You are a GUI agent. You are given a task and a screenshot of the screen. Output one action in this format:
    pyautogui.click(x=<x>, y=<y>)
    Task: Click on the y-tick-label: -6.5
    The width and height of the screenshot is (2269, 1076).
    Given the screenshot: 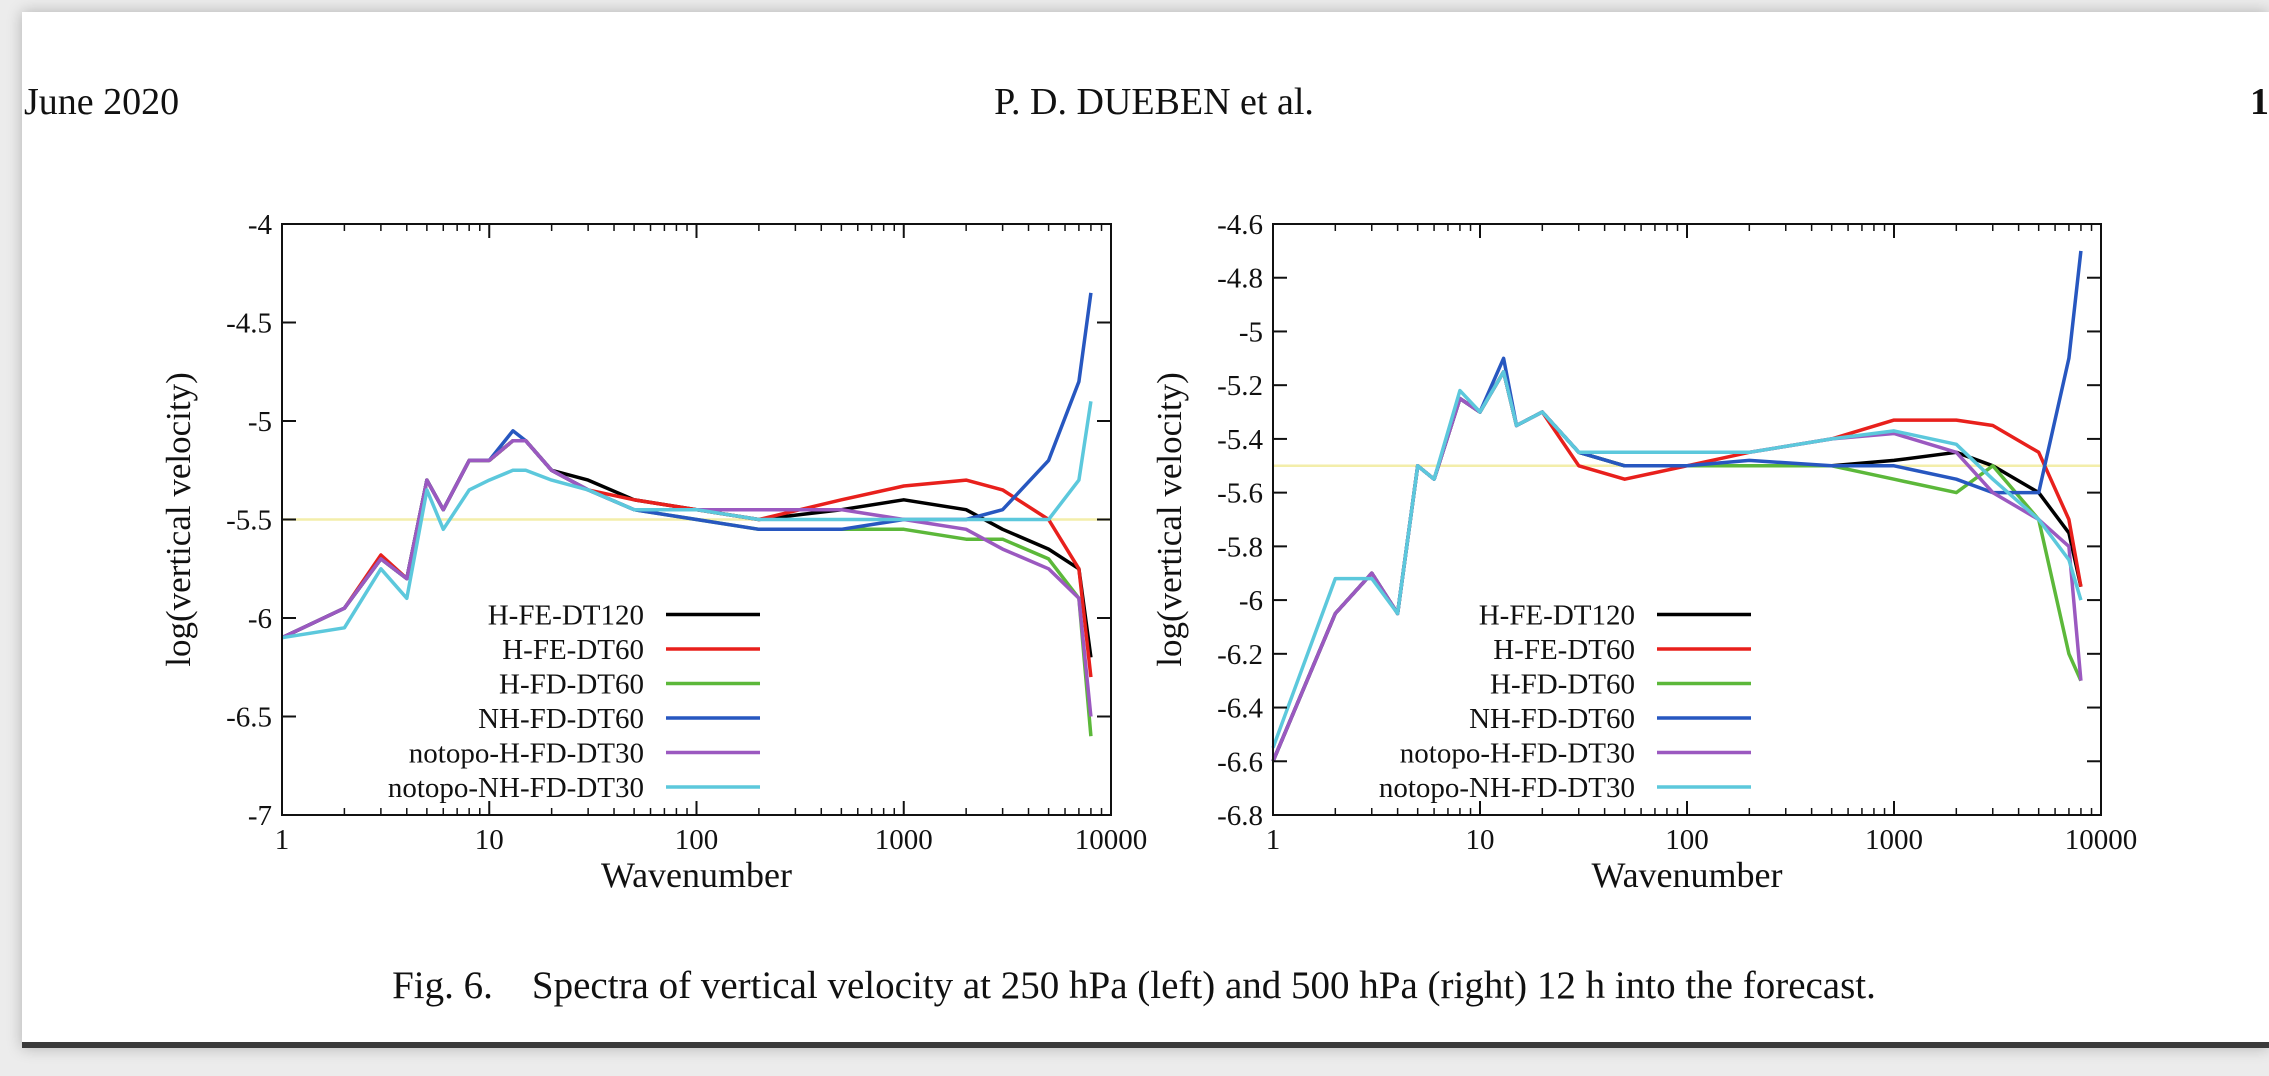 What is the action you would take?
    pyautogui.click(x=249, y=718)
    